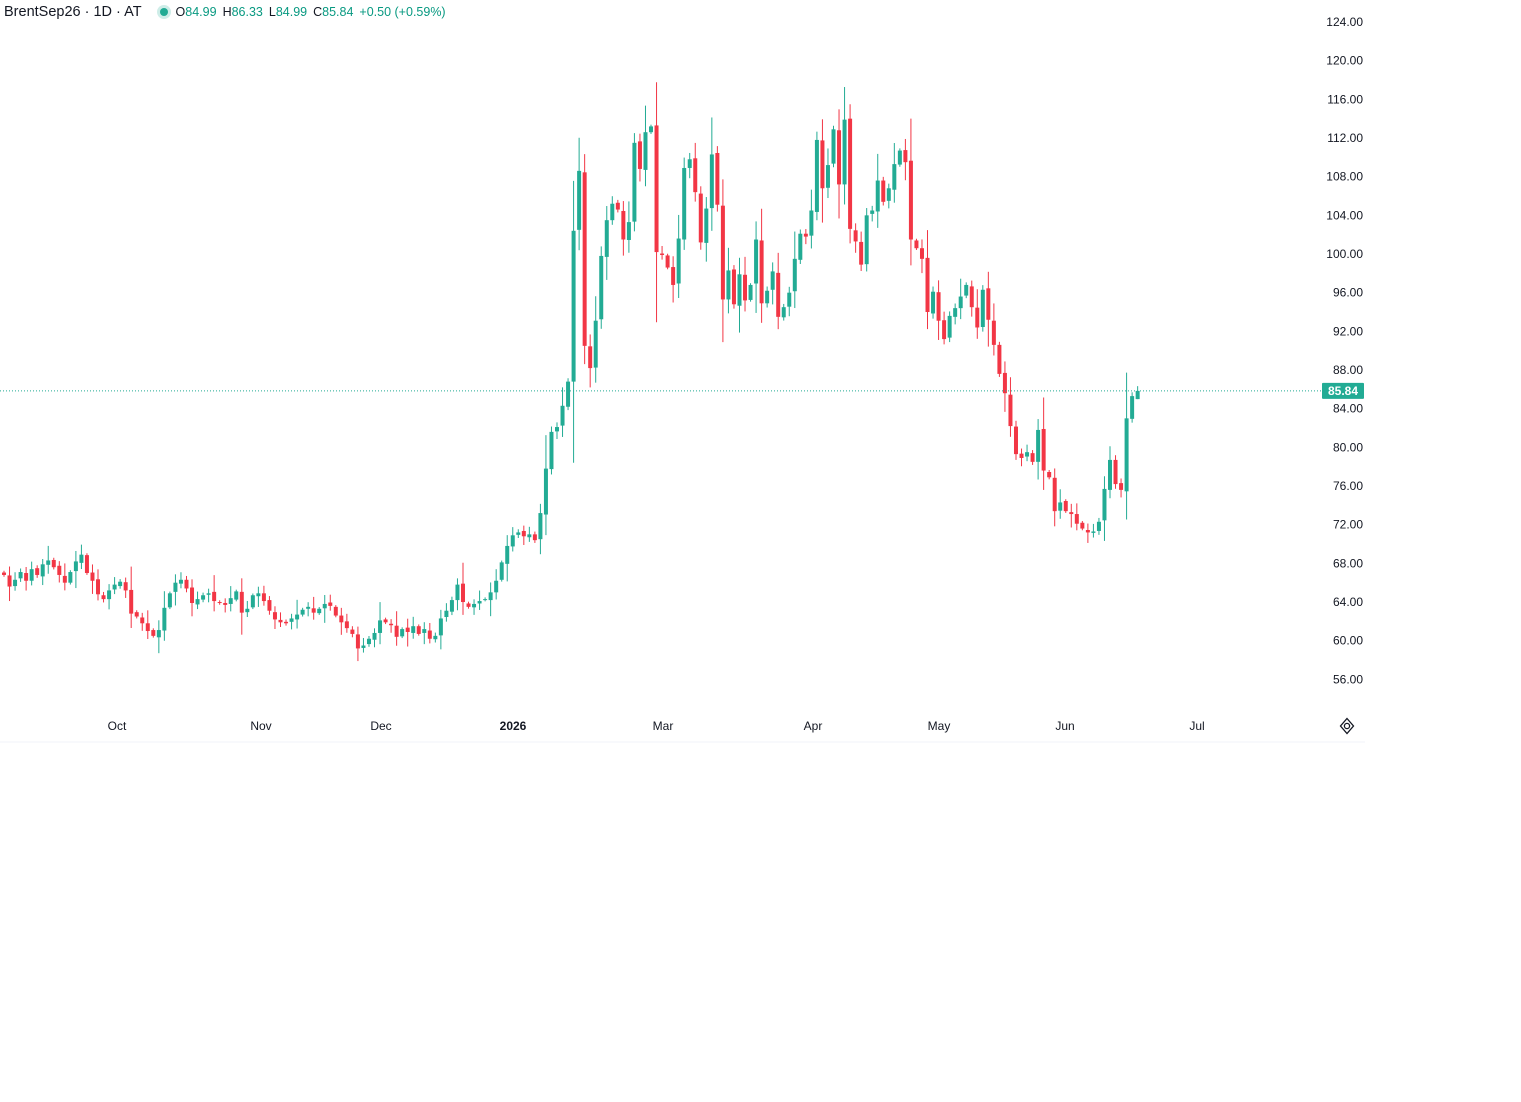 The height and width of the screenshot is (1102, 1521). What do you see at coordinates (1347, 726) in the screenshot?
I see `settings-icon` at bounding box center [1347, 726].